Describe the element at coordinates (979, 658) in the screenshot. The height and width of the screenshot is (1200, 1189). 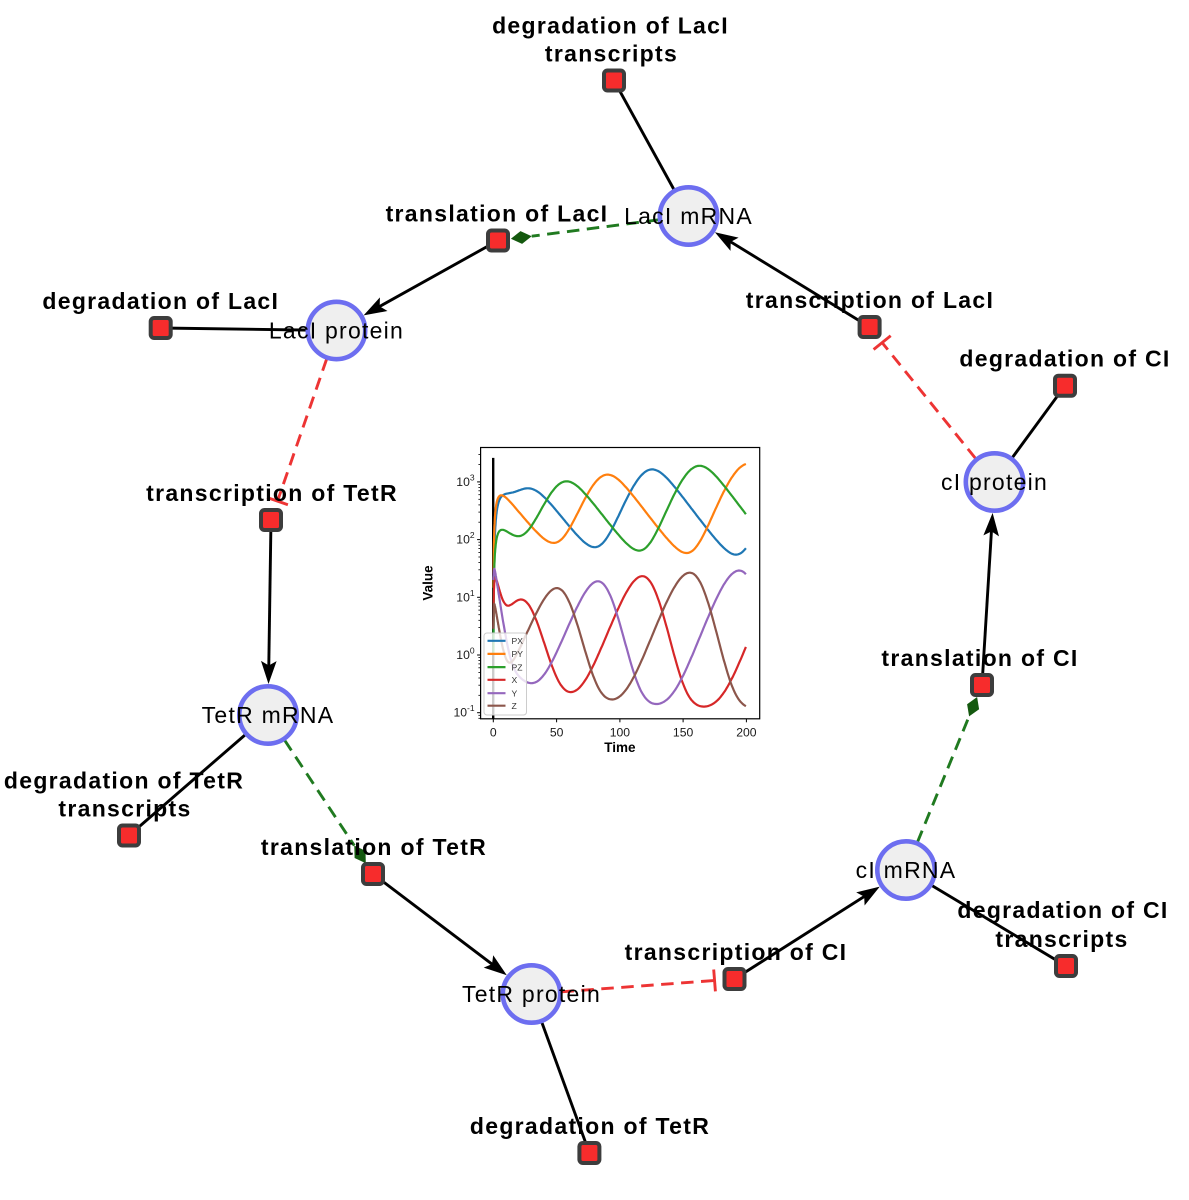
I see `svg-text: translation of CI` at that location.